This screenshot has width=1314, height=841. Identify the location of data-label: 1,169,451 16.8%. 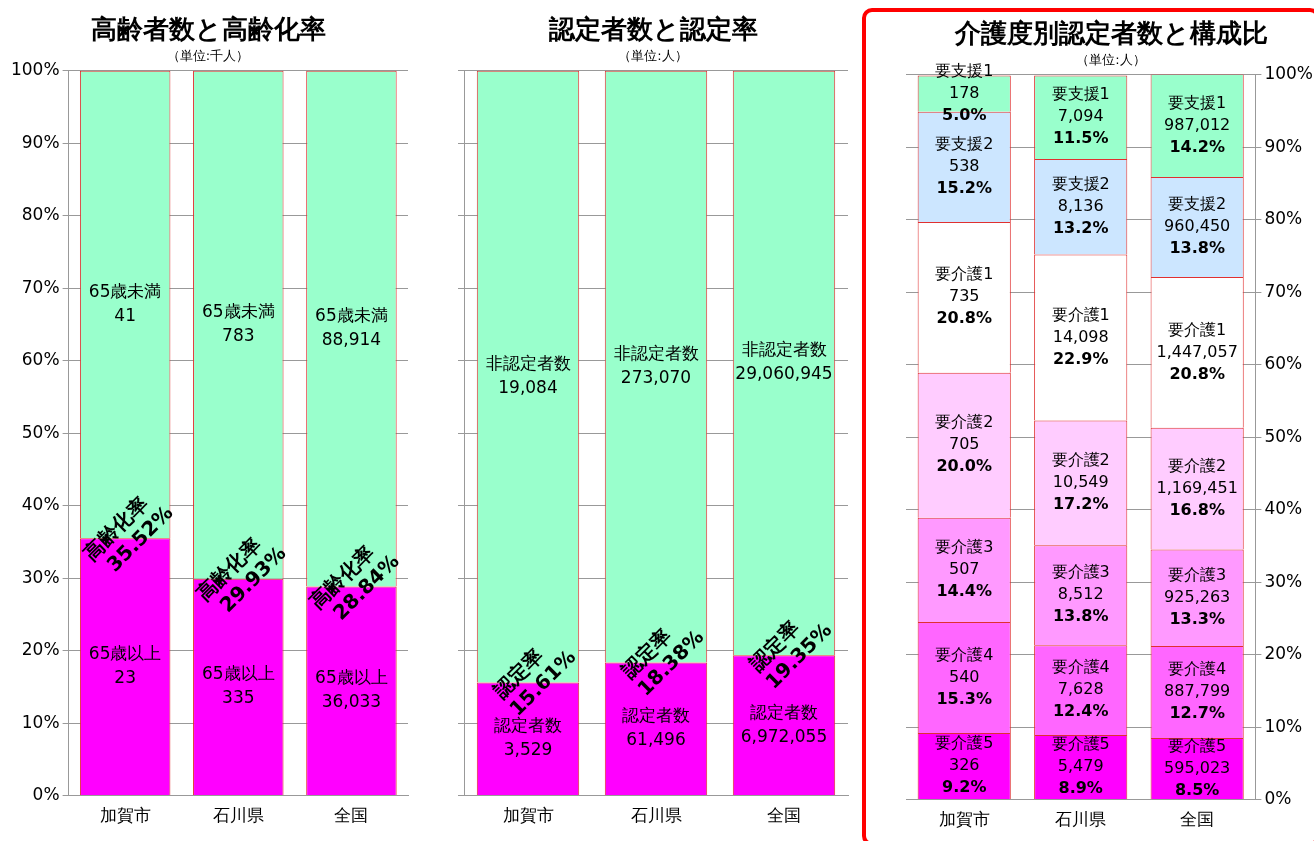
(1197, 498).